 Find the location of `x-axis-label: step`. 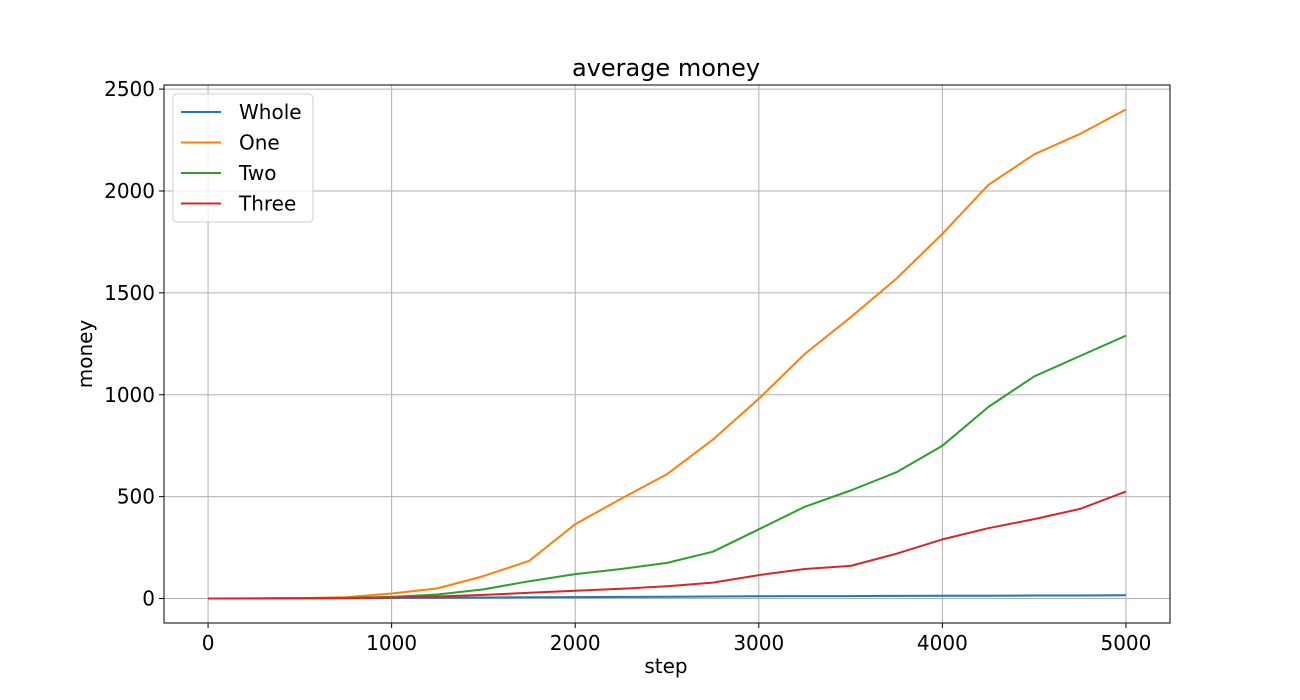

x-axis-label: step is located at coordinates (665, 666).